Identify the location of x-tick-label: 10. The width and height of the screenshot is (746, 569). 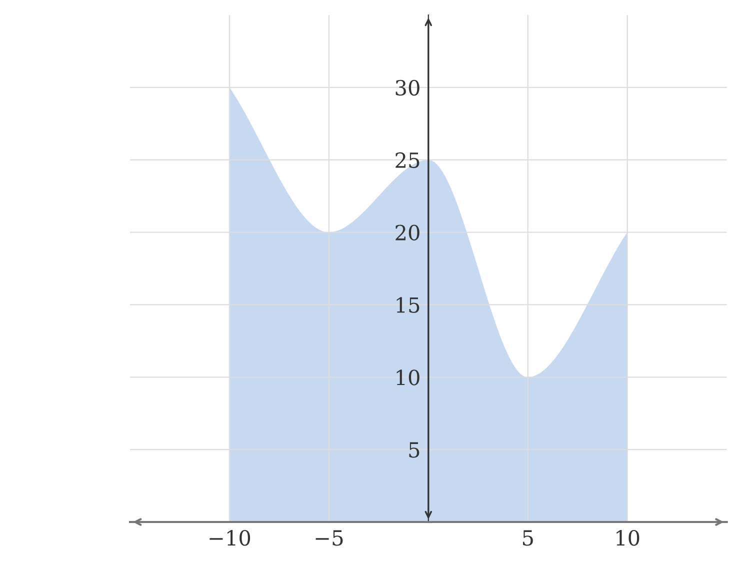
(628, 538).